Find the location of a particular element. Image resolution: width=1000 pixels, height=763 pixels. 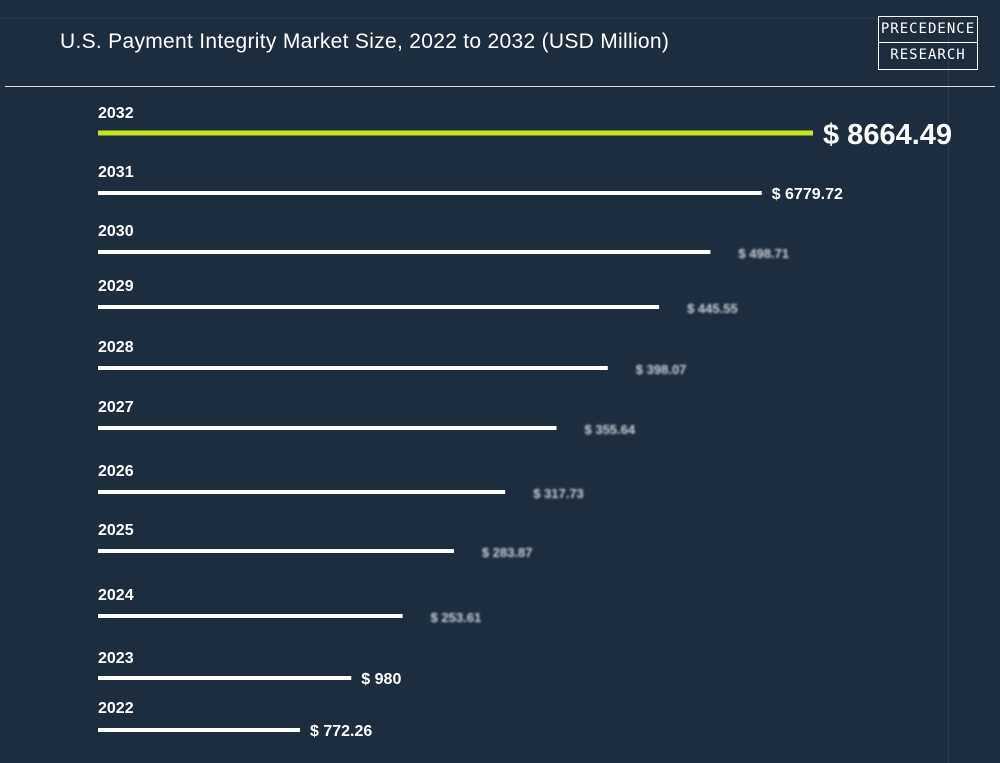

value-label: $ 445.55 is located at coordinates (712, 308).